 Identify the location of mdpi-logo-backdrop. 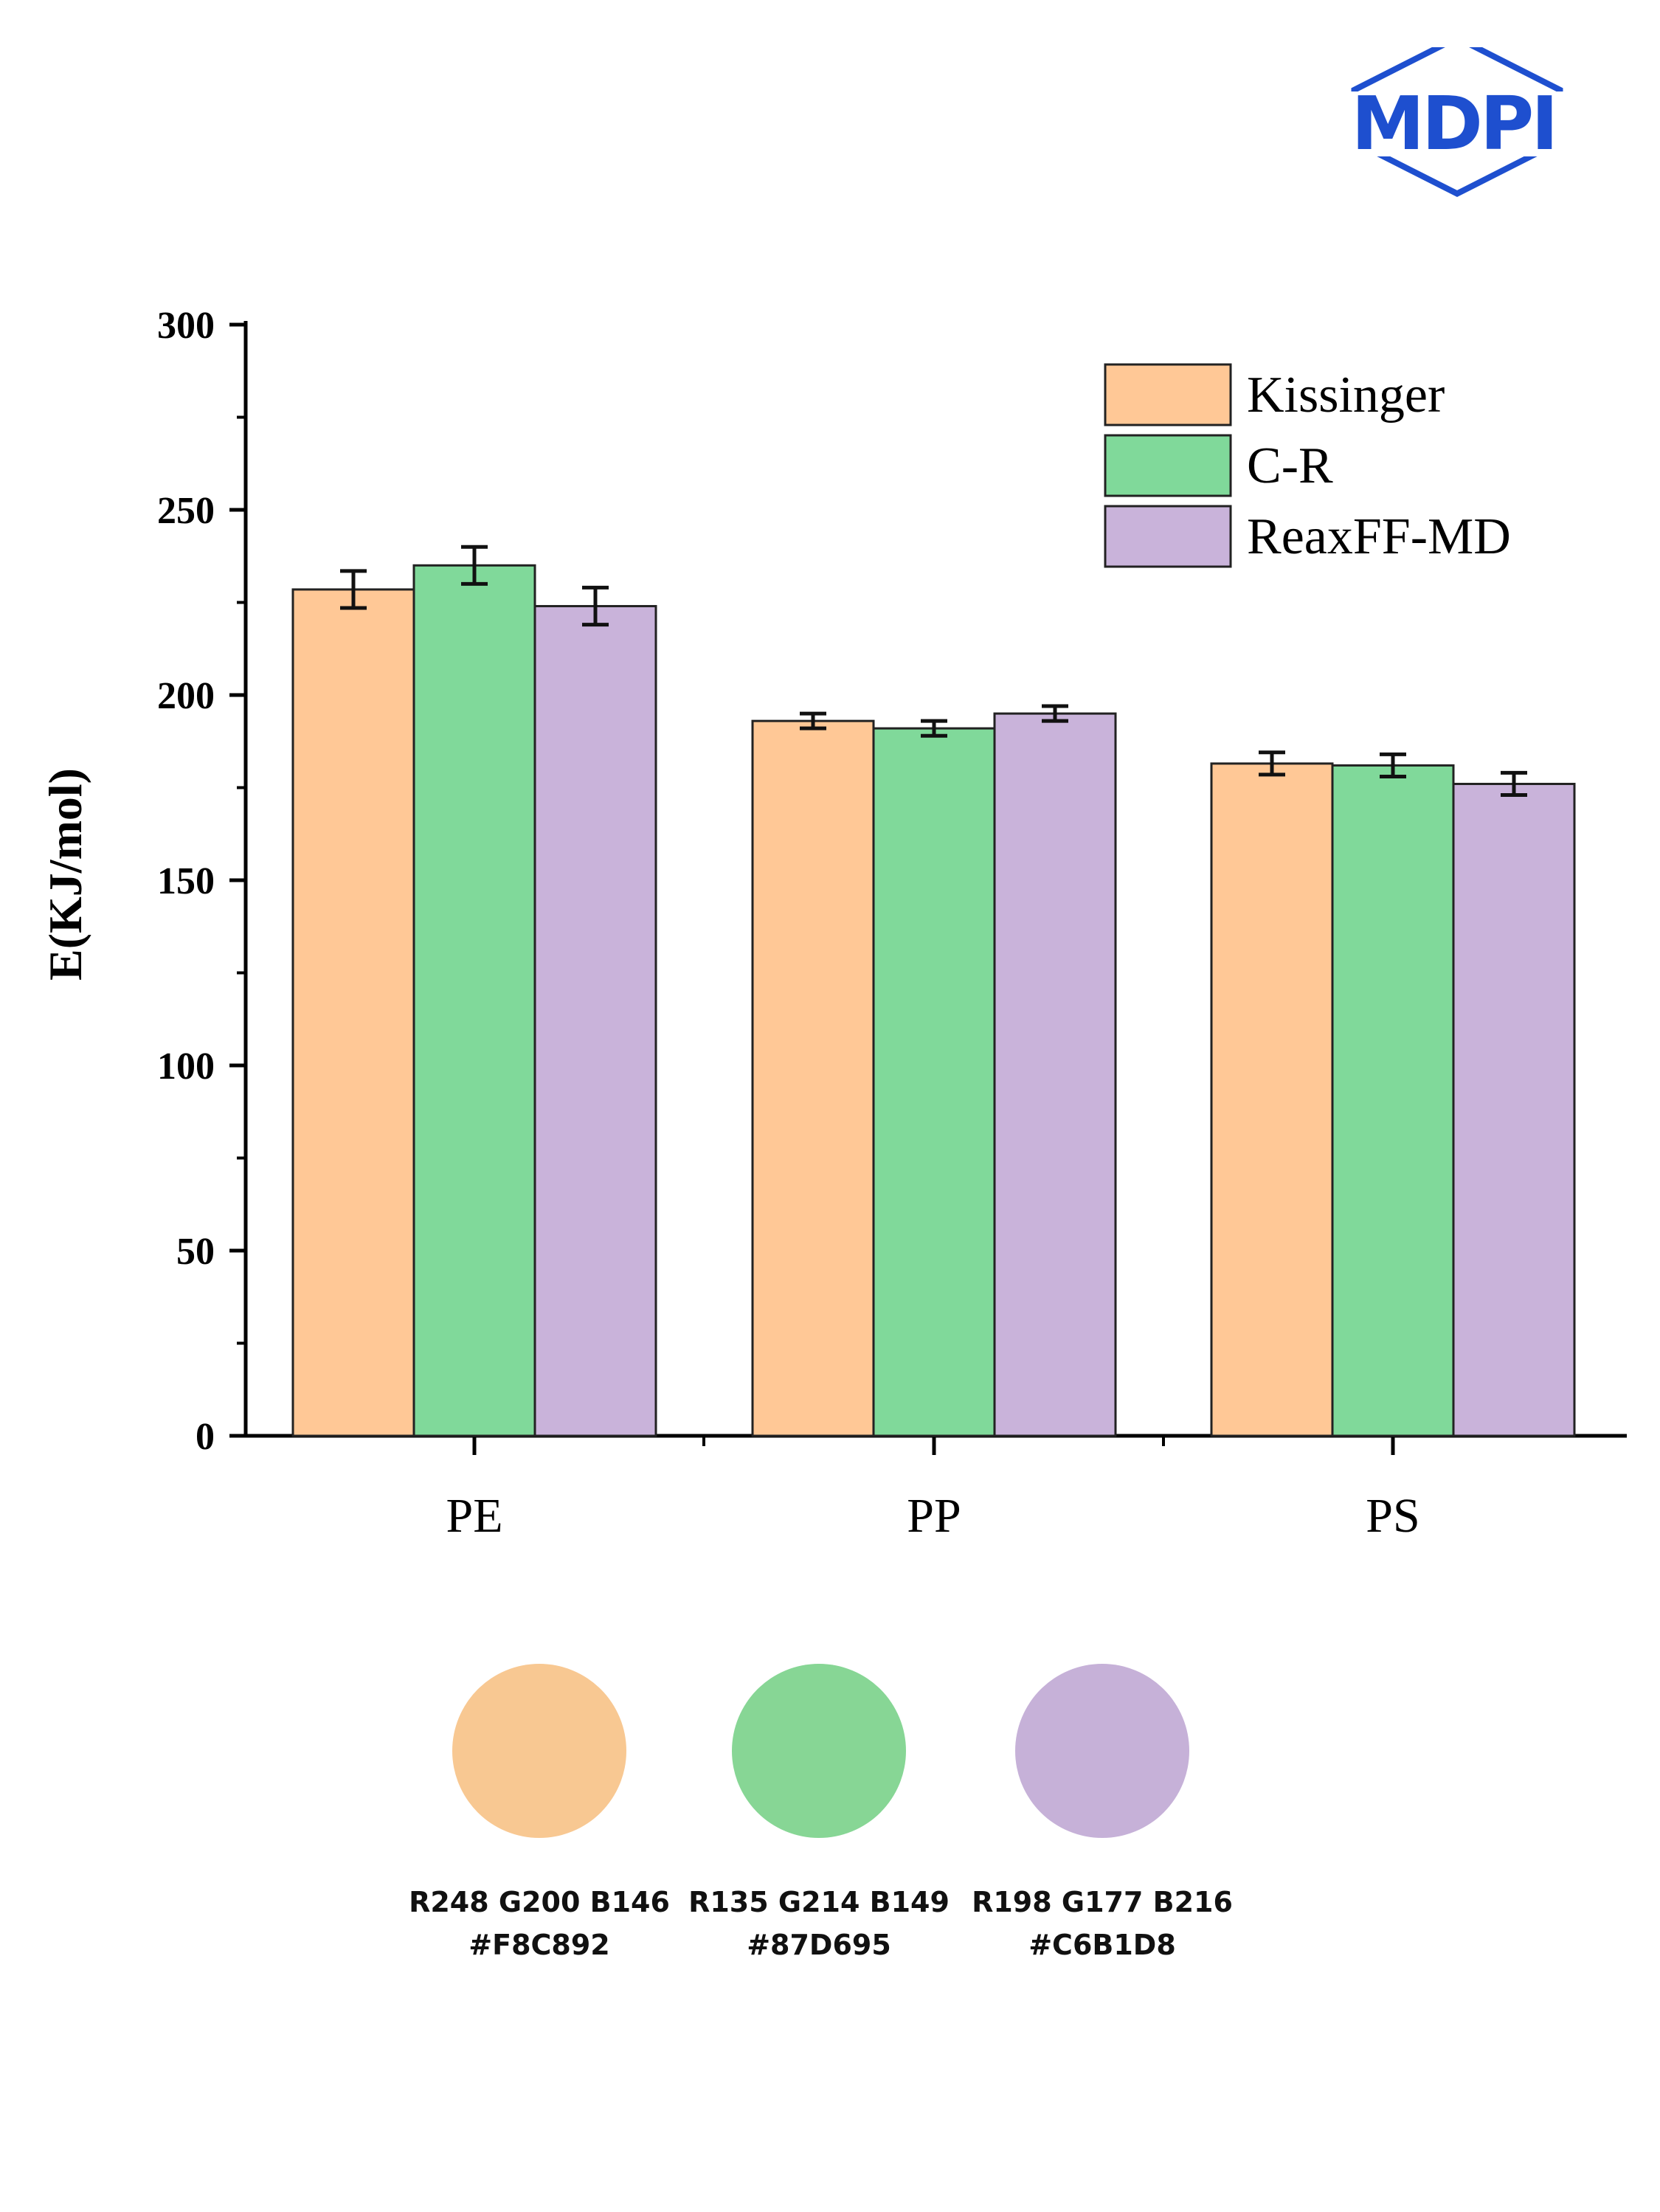
(1453, 124).